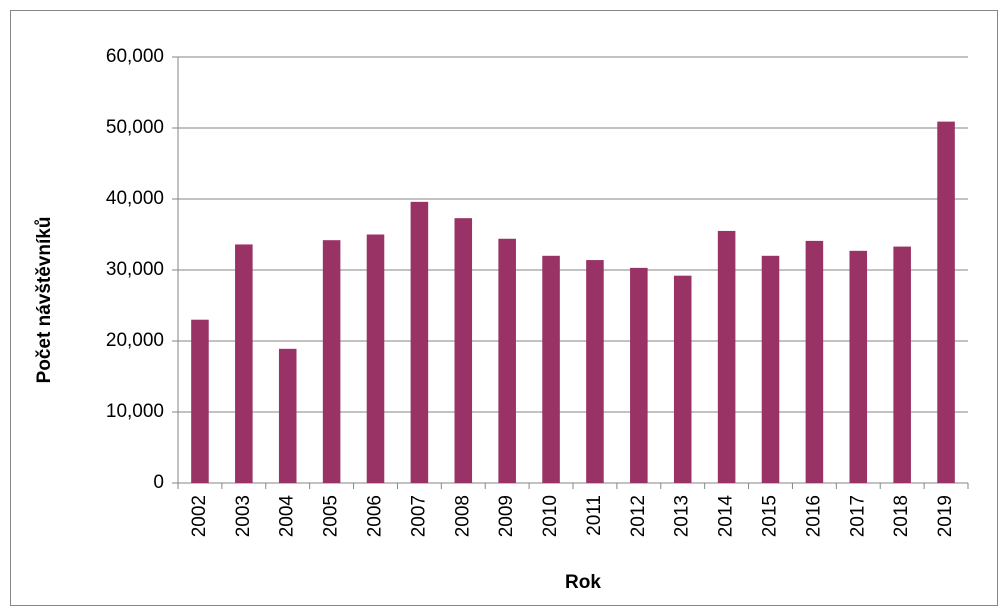 The image size is (1008, 616). What do you see at coordinates (243, 516) in the screenshot?
I see `x-tick-label: 2003` at bounding box center [243, 516].